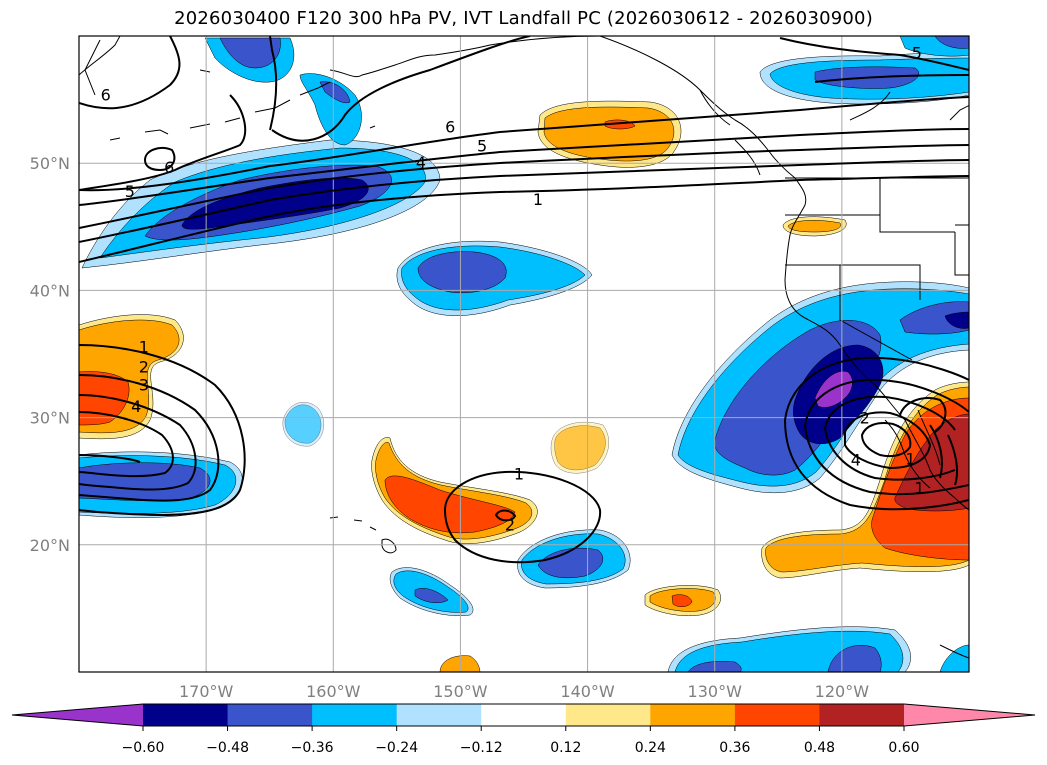 This screenshot has width=1047, height=765. I want to click on longitude-label: 120°W, so click(842, 691).